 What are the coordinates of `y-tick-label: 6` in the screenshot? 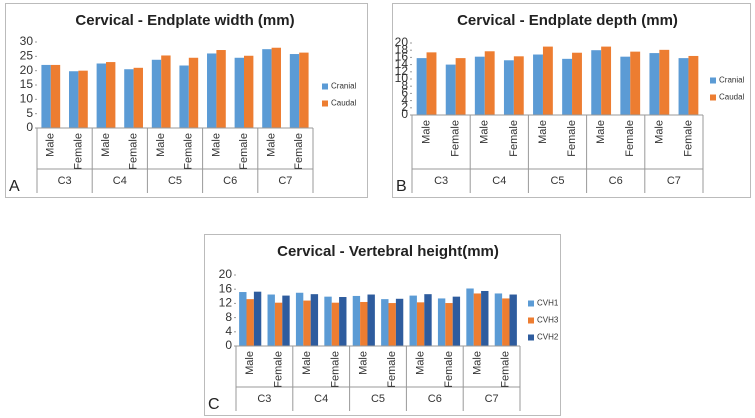 It's located at (404, 93).